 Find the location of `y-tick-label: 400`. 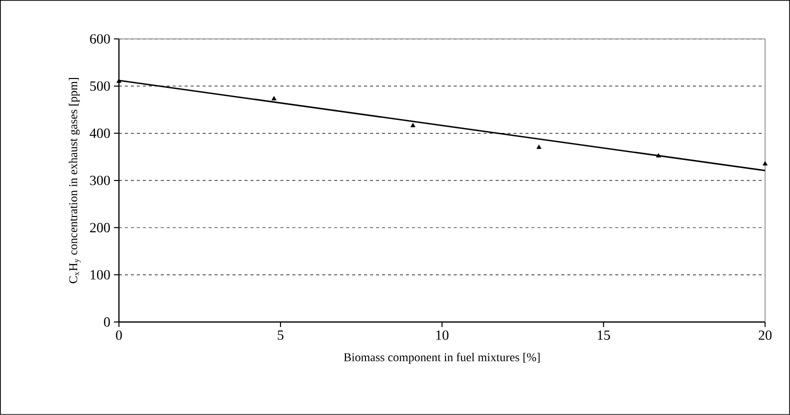

y-tick-label: 400 is located at coordinates (100, 133).